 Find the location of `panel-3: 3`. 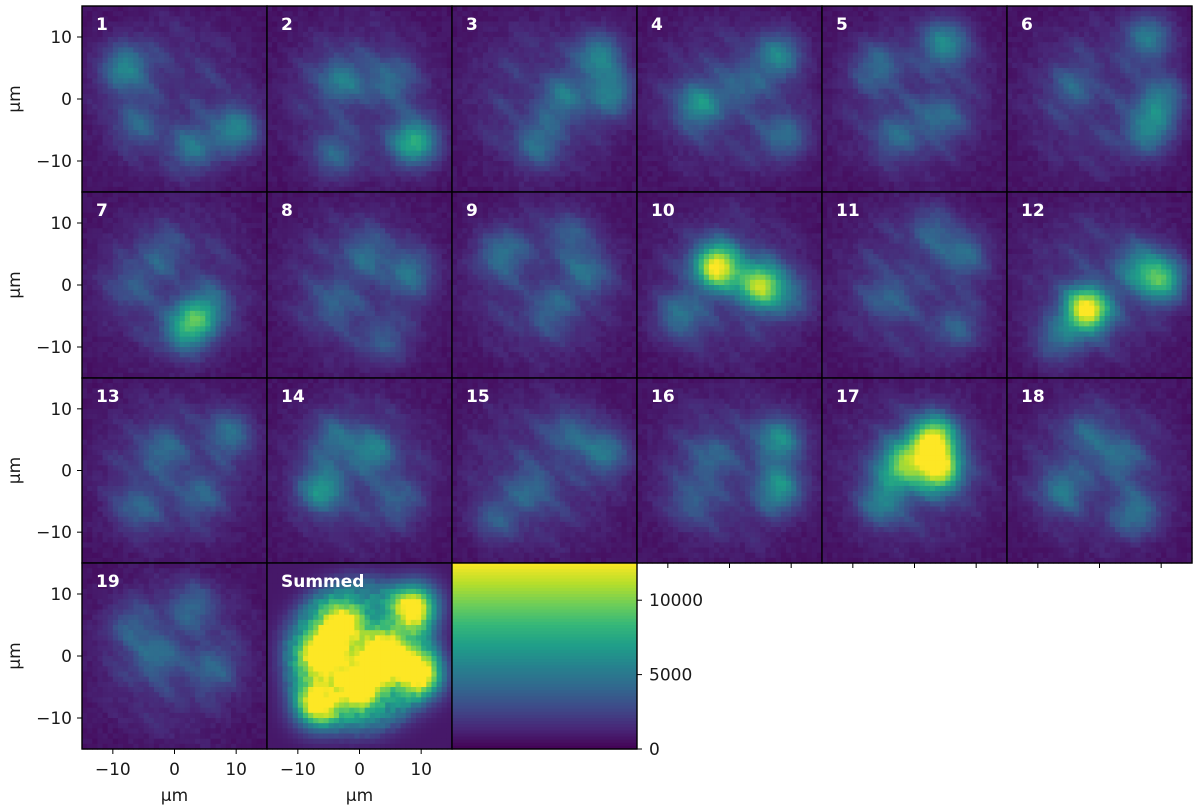

panel-3: 3 is located at coordinates (544, 101).